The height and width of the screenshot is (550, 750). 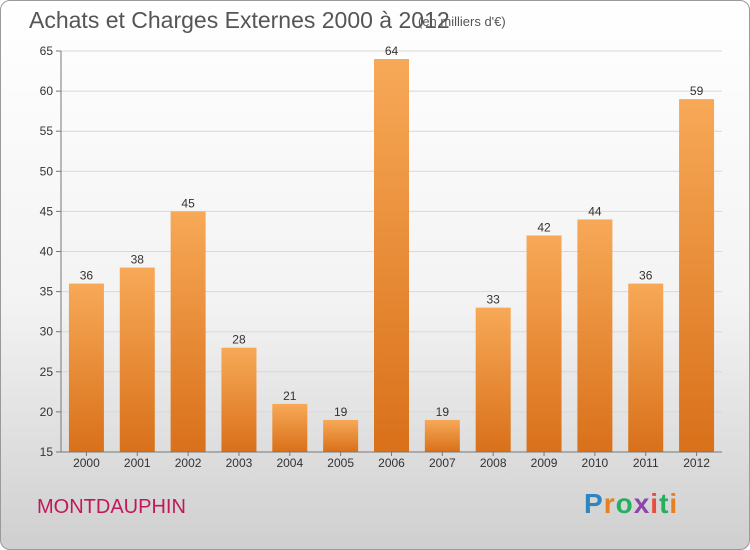 I want to click on value-label-2009: 42, so click(x=544, y=227).